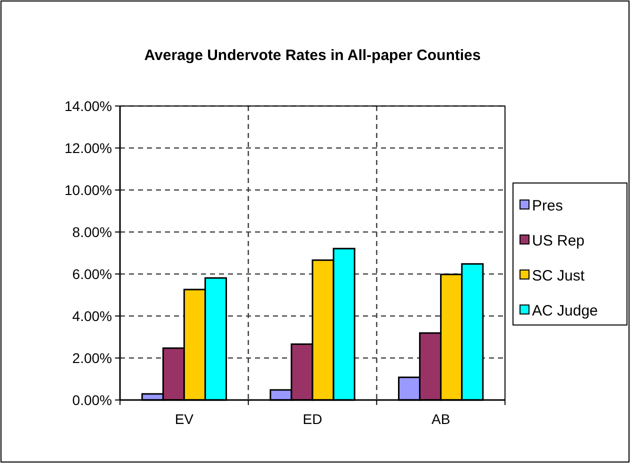 The height and width of the screenshot is (463, 630). Describe the element at coordinates (88, 148) in the screenshot. I see `y-tick-label: 12.00%` at that location.